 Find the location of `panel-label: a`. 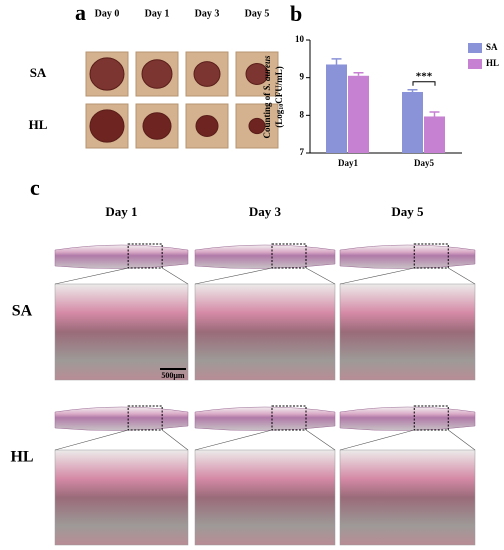

panel-label: a is located at coordinates (80, 12).